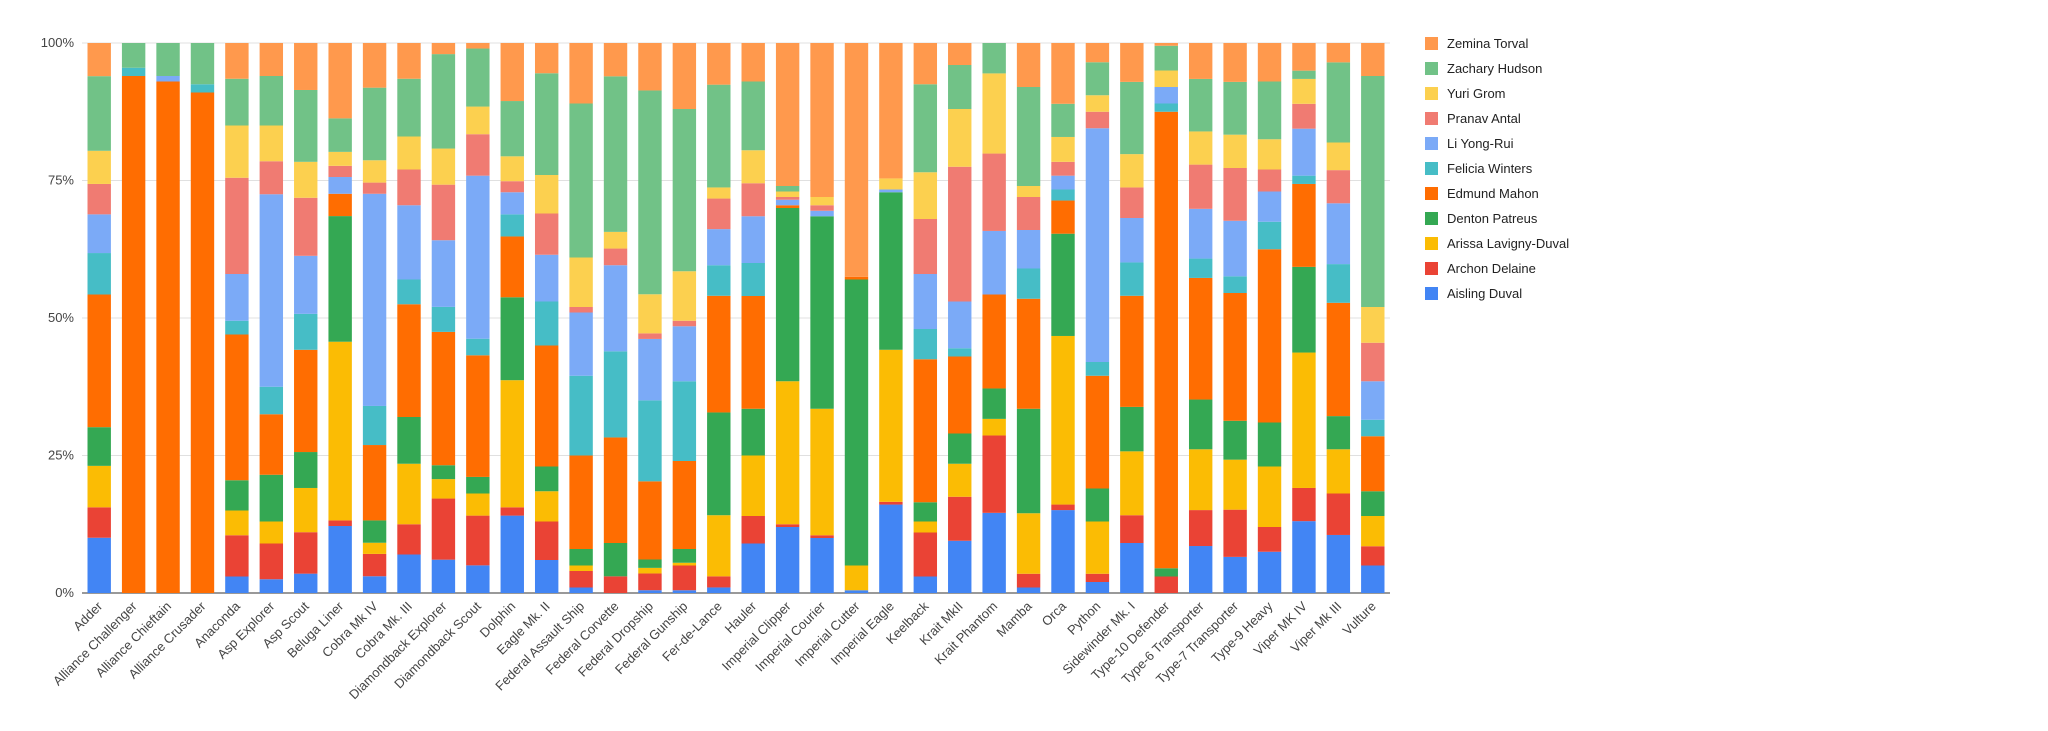 The height and width of the screenshot is (731, 2048). What do you see at coordinates (1484, 118) in the screenshot?
I see `legend-label: Pranav Antal` at bounding box center [1484, 118].